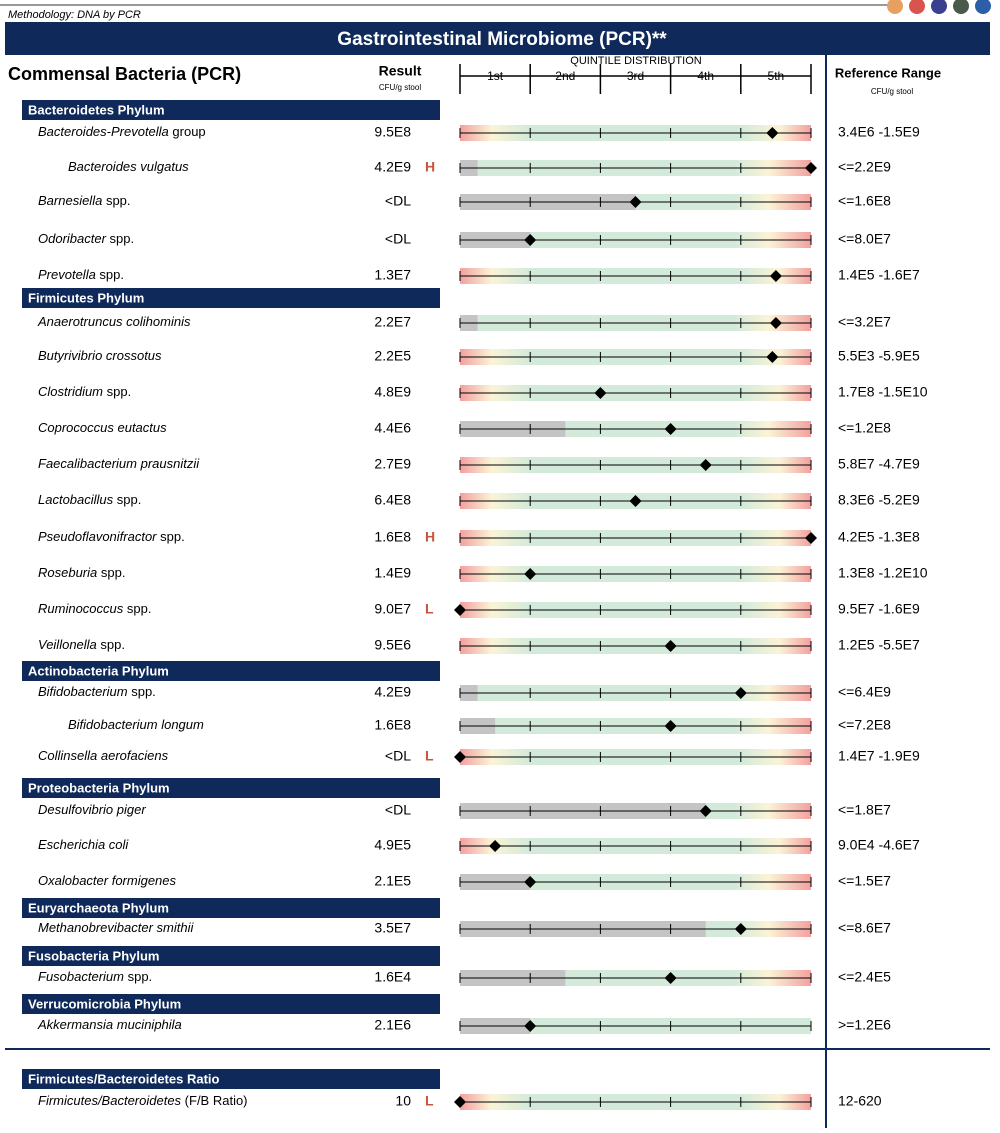 This screenshot has height=1133, width=1000. I want to click on organism-italic: Coprococcus eutactus, so click(102, 427).